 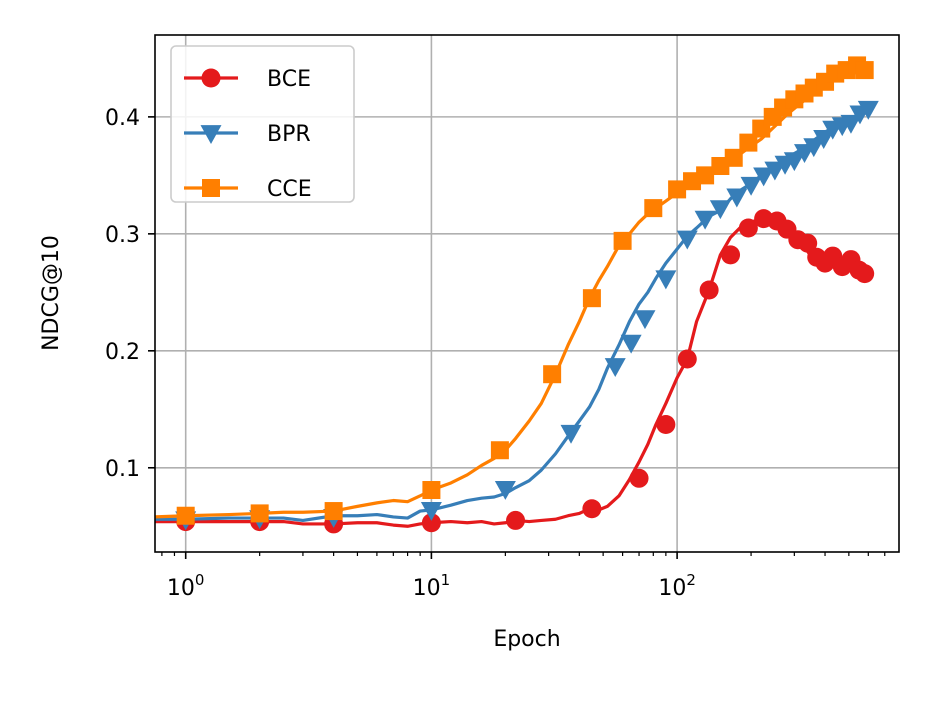 I want to click on y-axis-label: NDCG@10, so click(x=51, y=293).